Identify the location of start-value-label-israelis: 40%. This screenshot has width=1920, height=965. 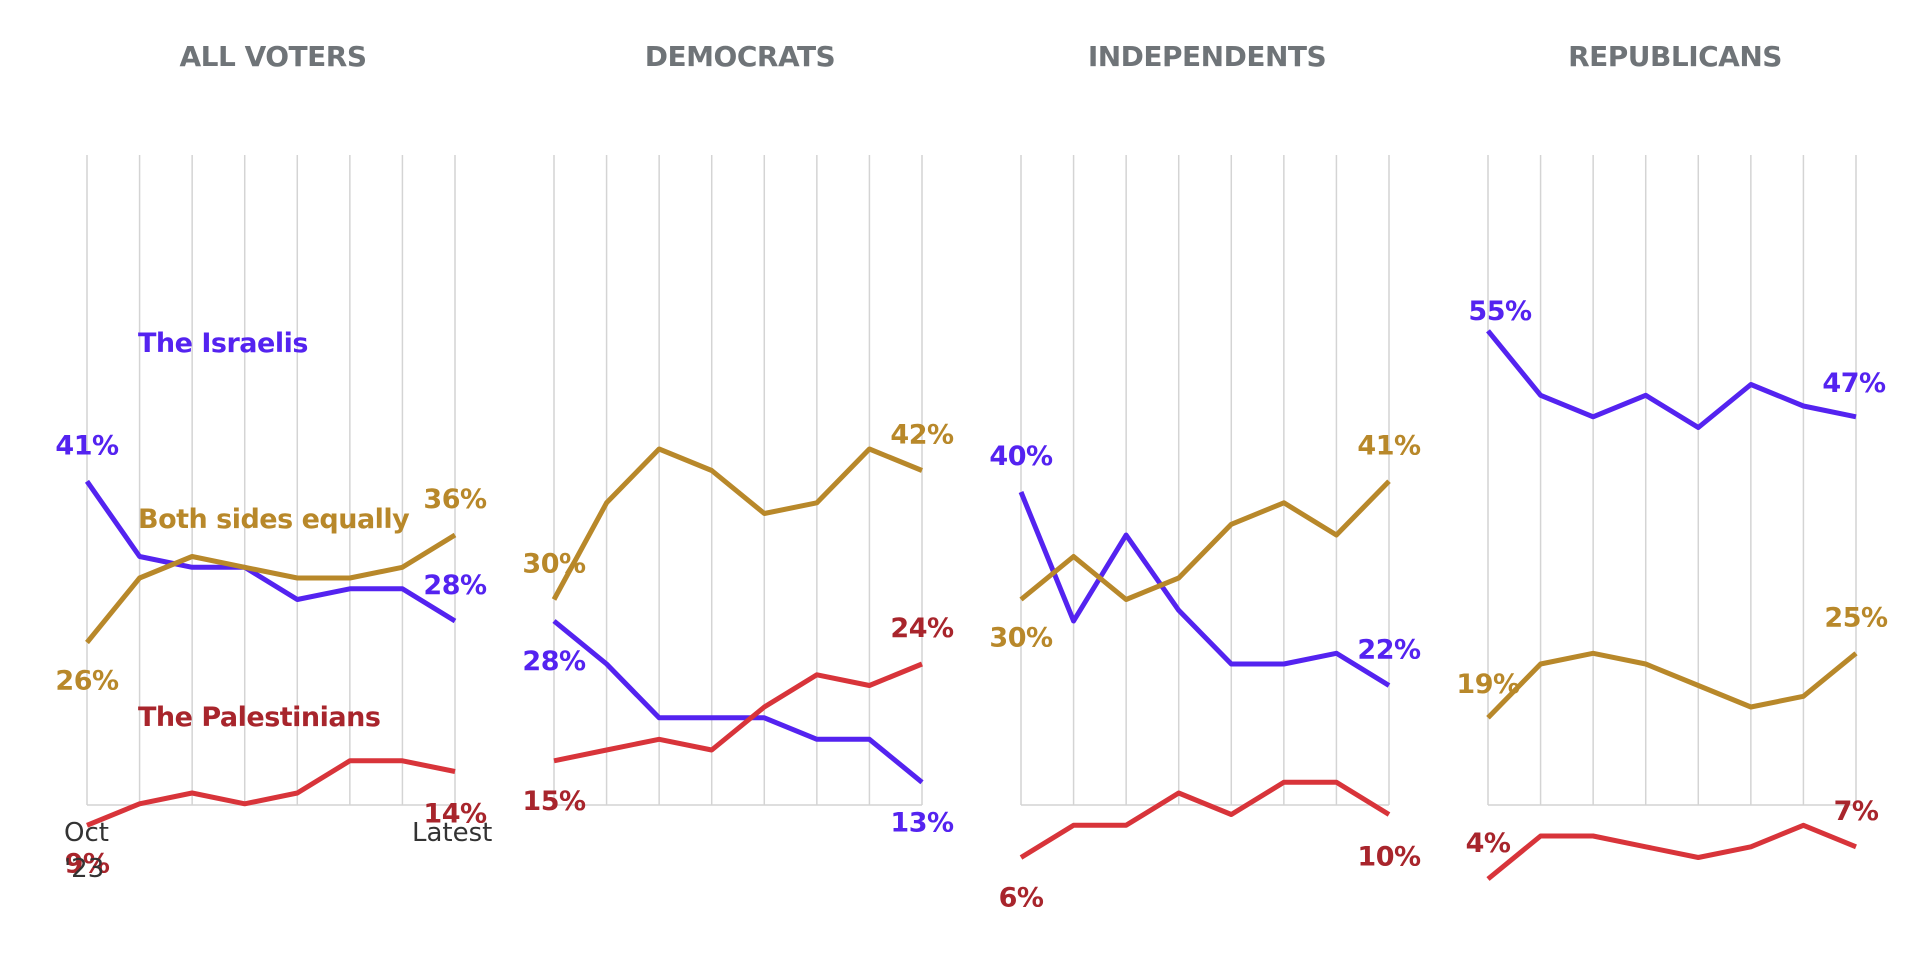
(1021, 456).